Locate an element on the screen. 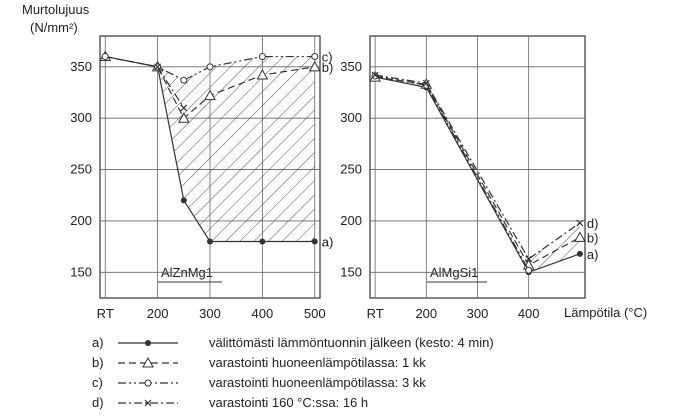 This screenshot has width=674, height=419. y-axis-title-line2: (N/mm²) is located at coordinates (54, 27).